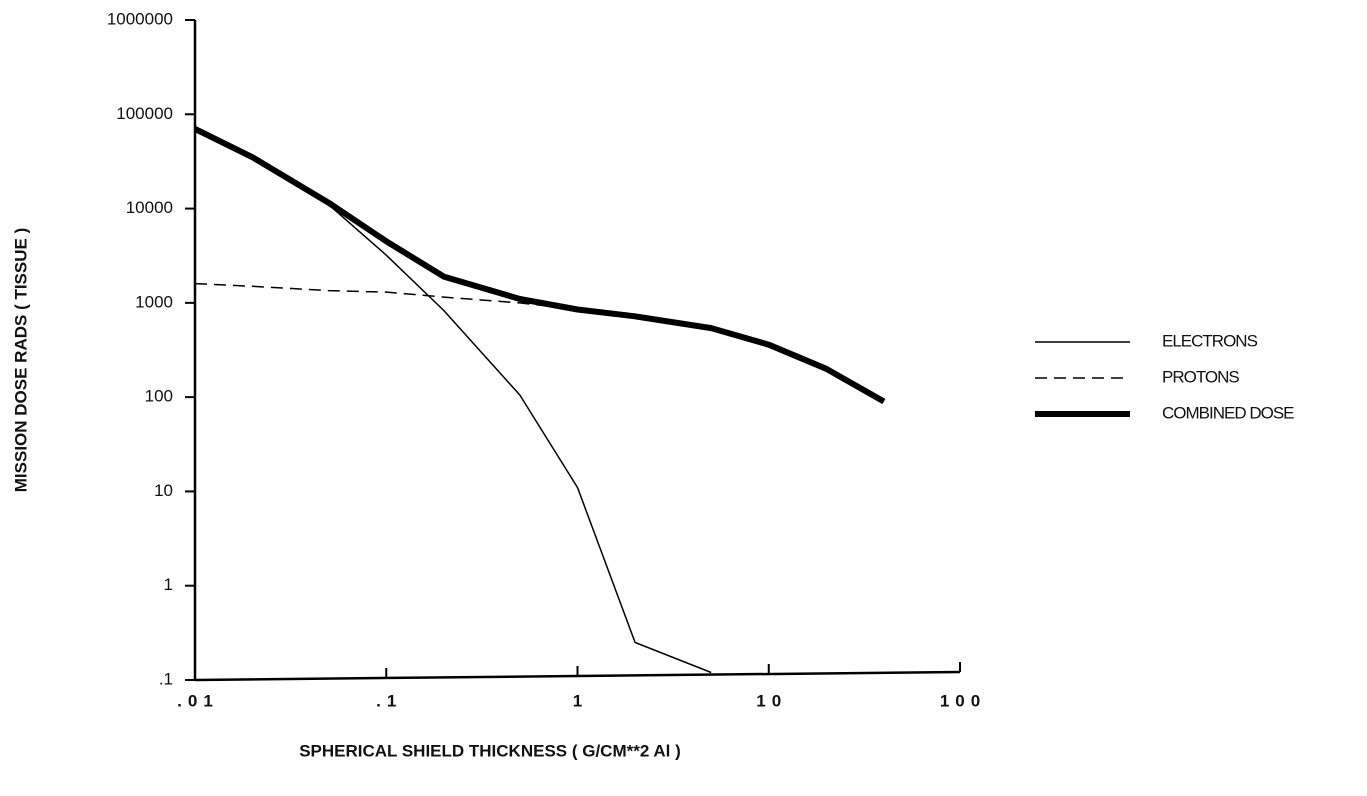 This screenshot has width=1367, height=796. Describe the element at coordinates (144, 113) in the screenshot. I see `y-tick-label: 100000` at that location.